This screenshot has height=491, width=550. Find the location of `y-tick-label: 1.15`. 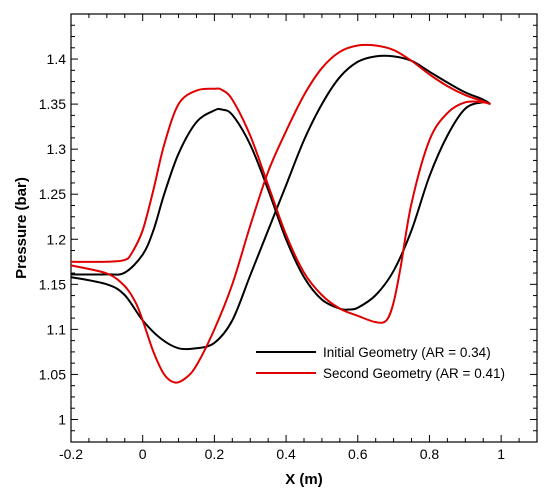

y-tick-label: 1.15 is located at coordinates (52, 284).